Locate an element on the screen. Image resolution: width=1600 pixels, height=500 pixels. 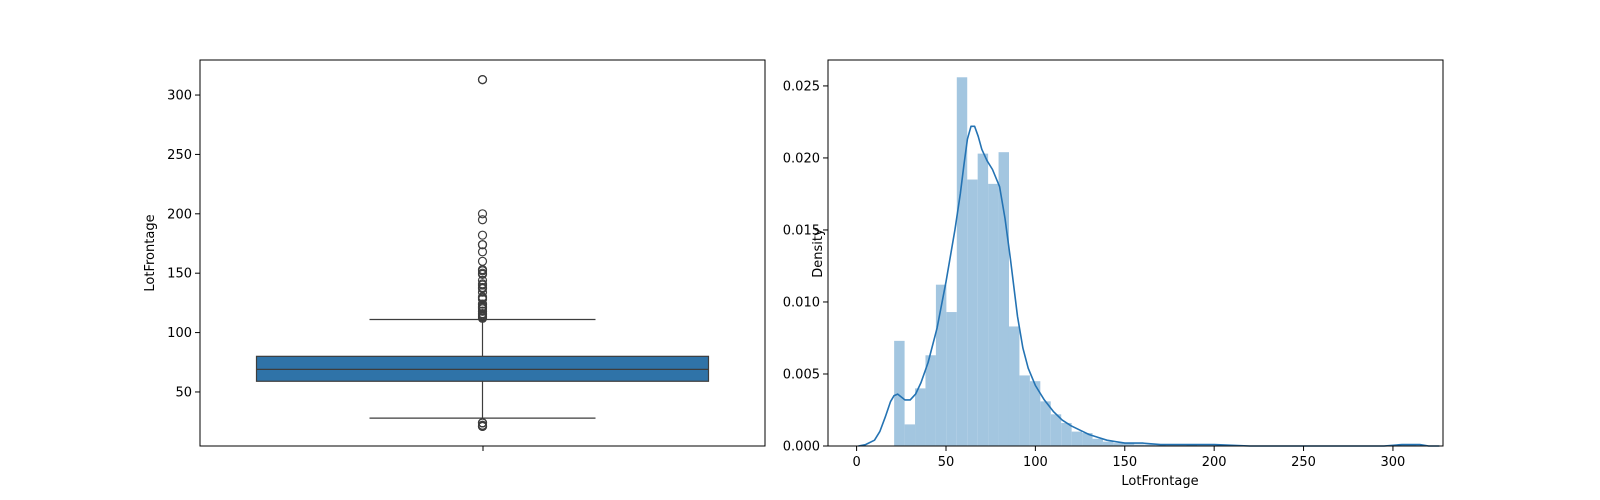
boxplot-y-tick-label: 150 is located at coordinates (179, 274).